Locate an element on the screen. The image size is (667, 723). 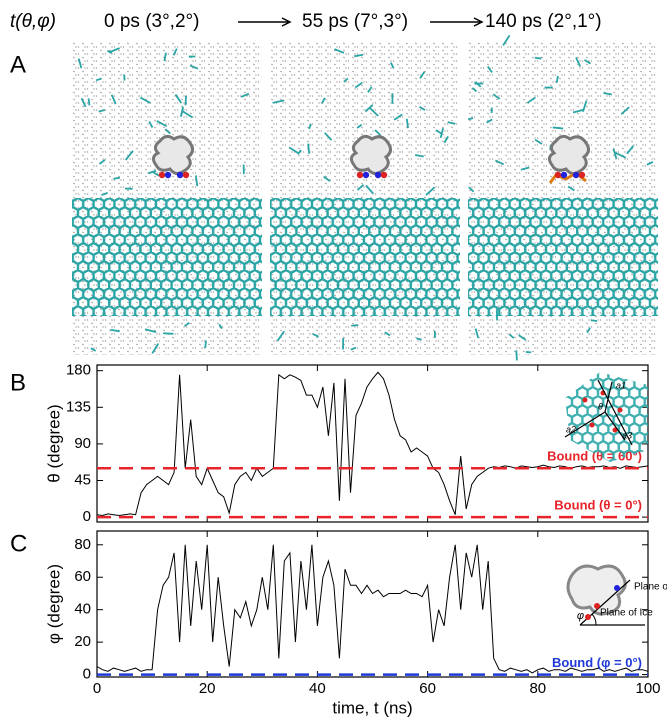
x-tick-label: 20 is located at coordinates (207, 688).